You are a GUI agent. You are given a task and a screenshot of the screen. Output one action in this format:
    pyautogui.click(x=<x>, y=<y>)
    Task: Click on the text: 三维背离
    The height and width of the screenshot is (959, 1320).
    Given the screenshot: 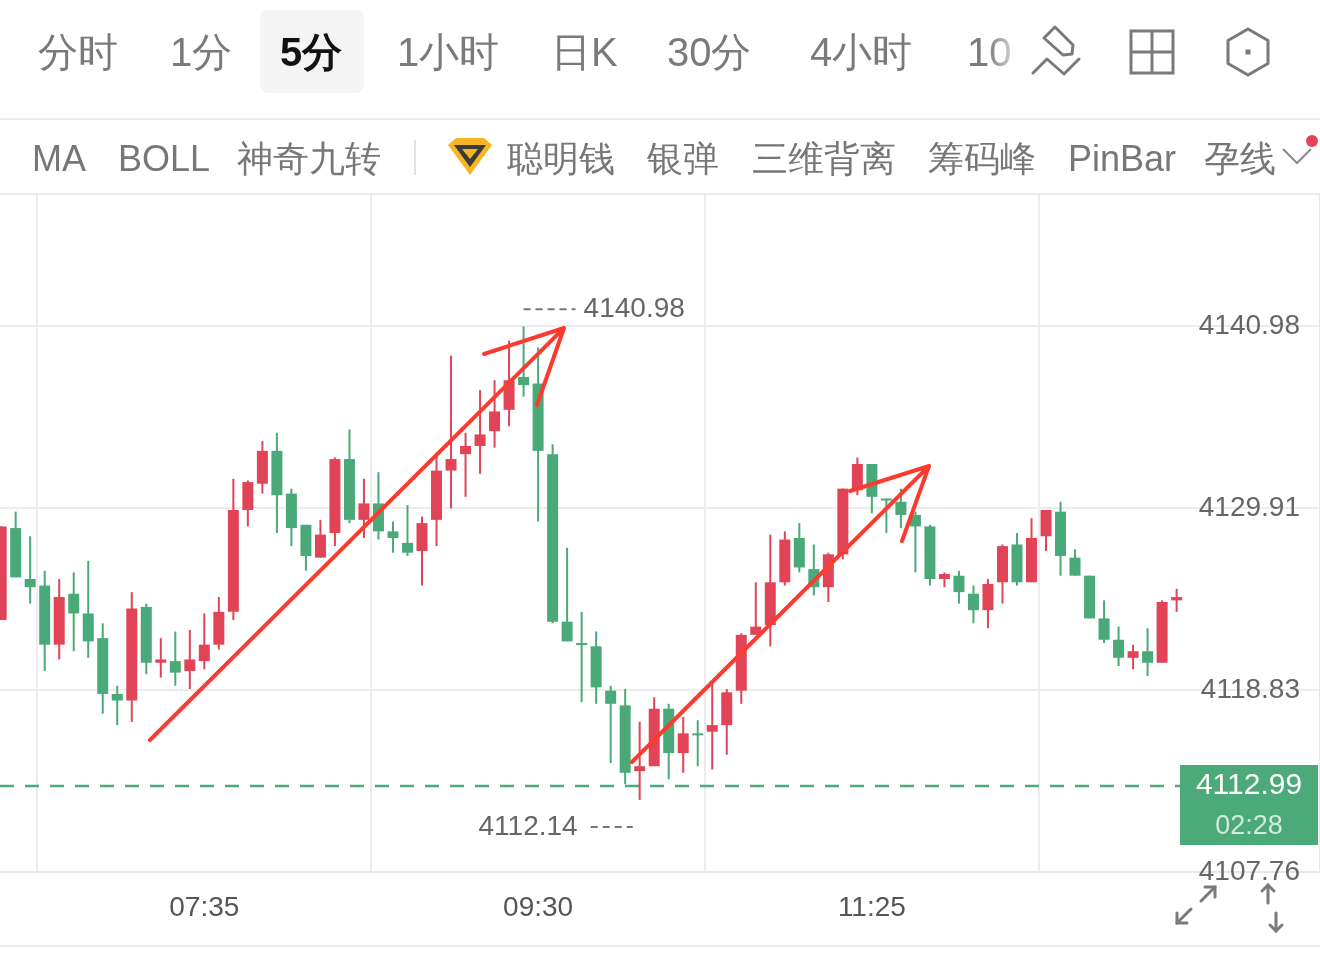 What is the action you would take?
    pyautogui.click(x=824, y=158)
    